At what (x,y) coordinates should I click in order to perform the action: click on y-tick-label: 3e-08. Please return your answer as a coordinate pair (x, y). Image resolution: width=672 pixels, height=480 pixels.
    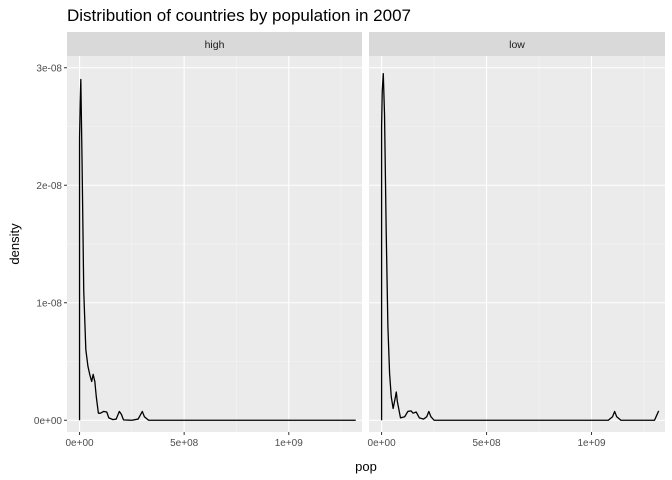
    Looking at the image, I should click on (49, 68).